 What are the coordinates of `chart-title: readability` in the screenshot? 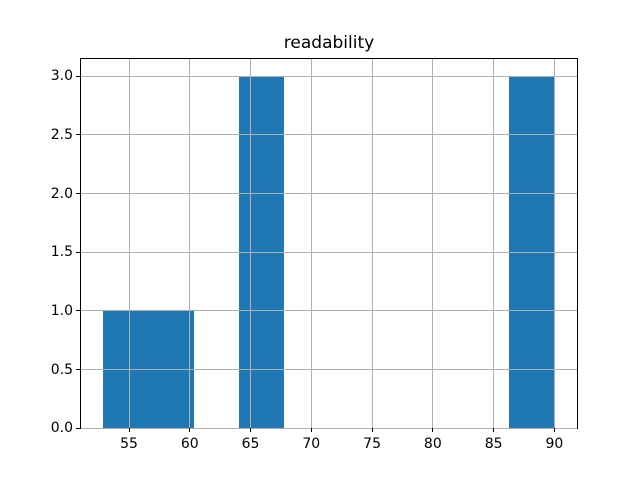 It's located at (329, 43).